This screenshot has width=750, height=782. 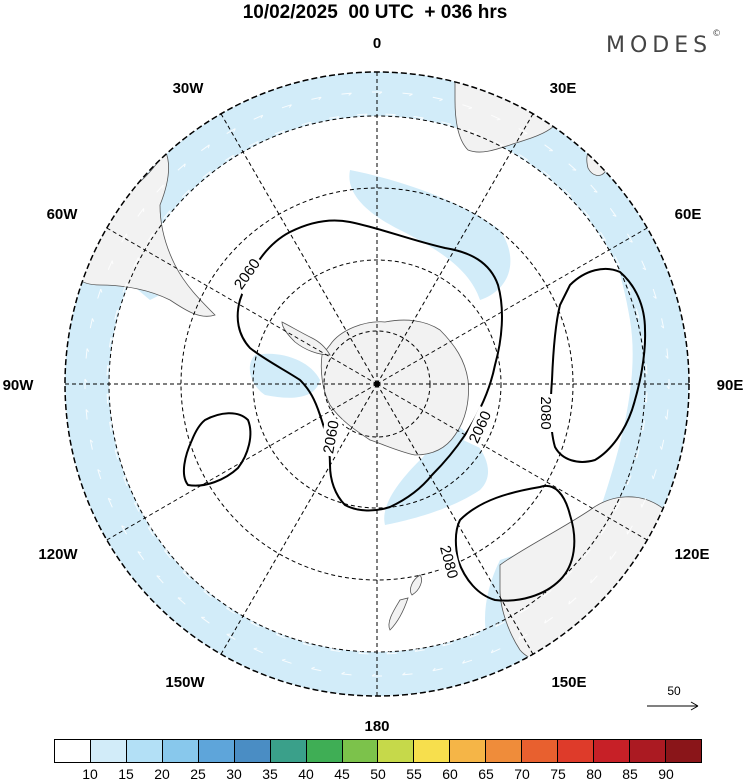 I want to click on lon-label-120w: 120W, so click(x=58, y=554).